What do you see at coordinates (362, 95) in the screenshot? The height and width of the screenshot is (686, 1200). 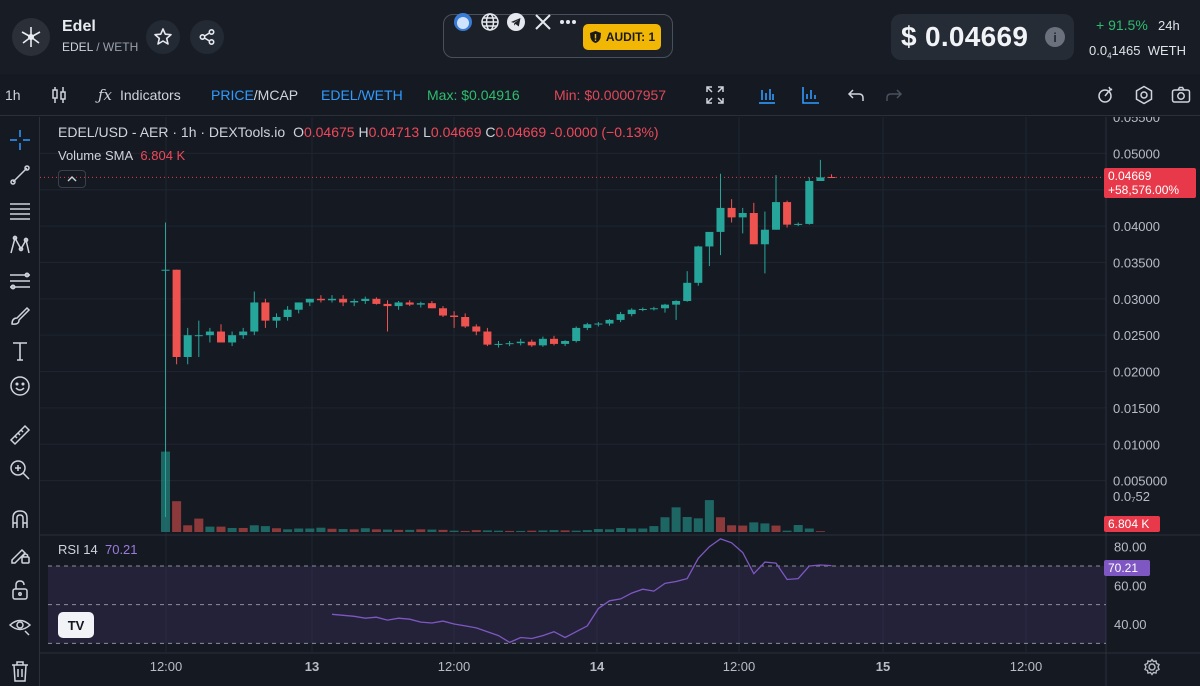 I see `pair-toggle: EDEL/WETH` at bounding box center [362, 95].